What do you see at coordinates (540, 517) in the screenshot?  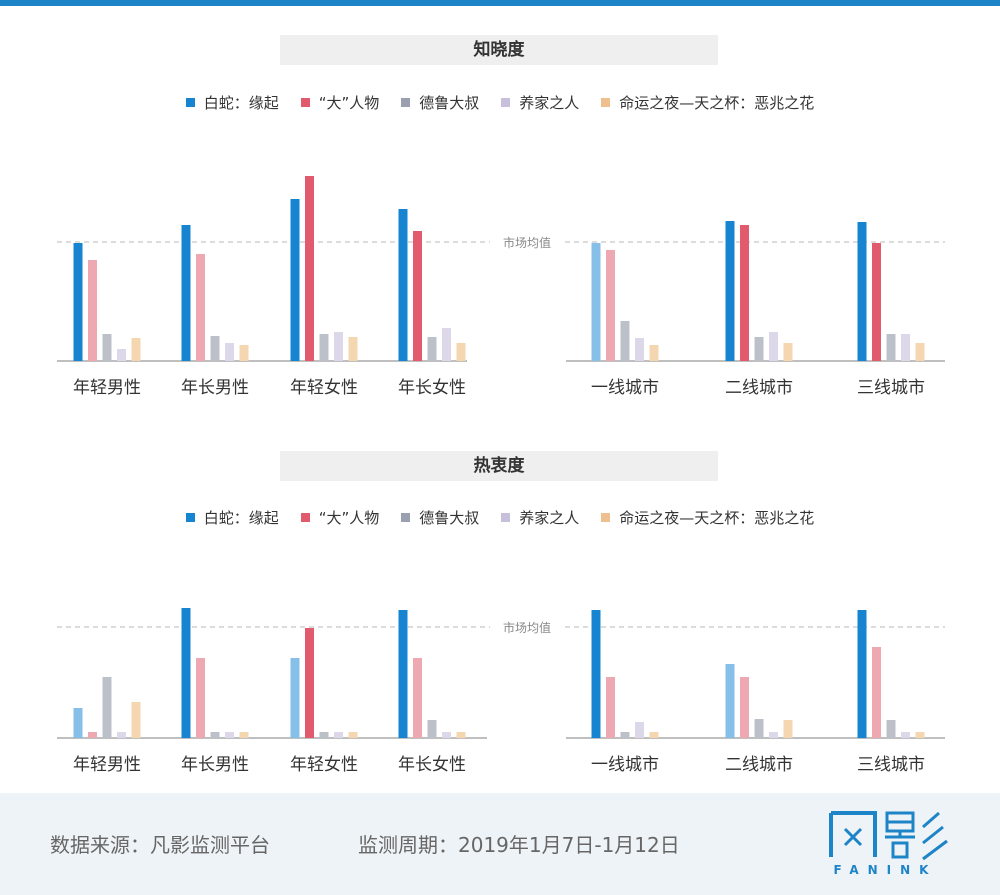 I see `legend-item: 养家之人` at bounding box center [540, 517].